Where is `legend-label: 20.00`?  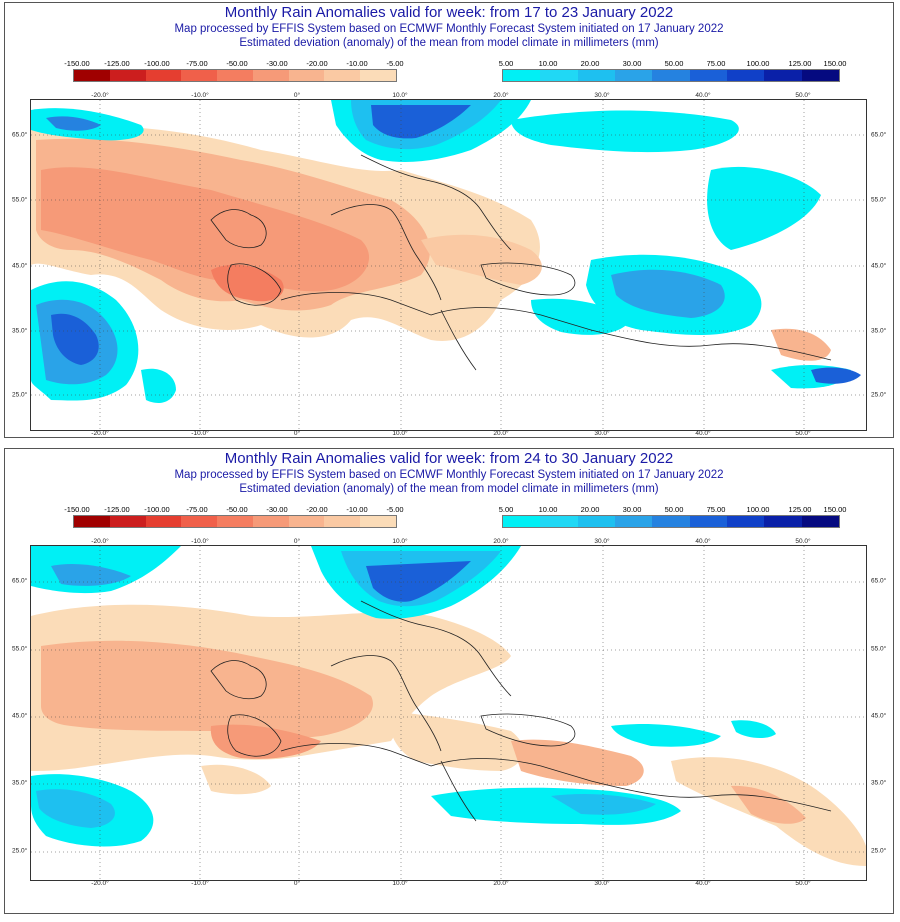
legend-label: 20.00 is located at coordinates (590, 509).